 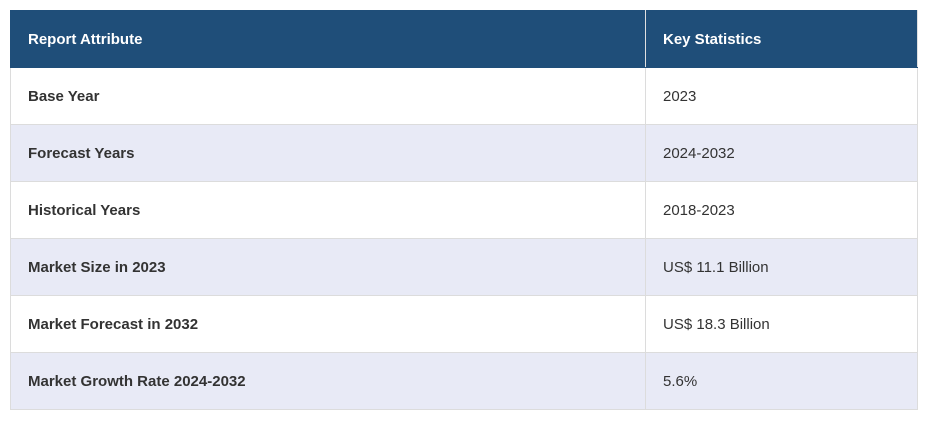 I want to click on attribute-cell: Market Size in 2023, so click(x=328, y=267).